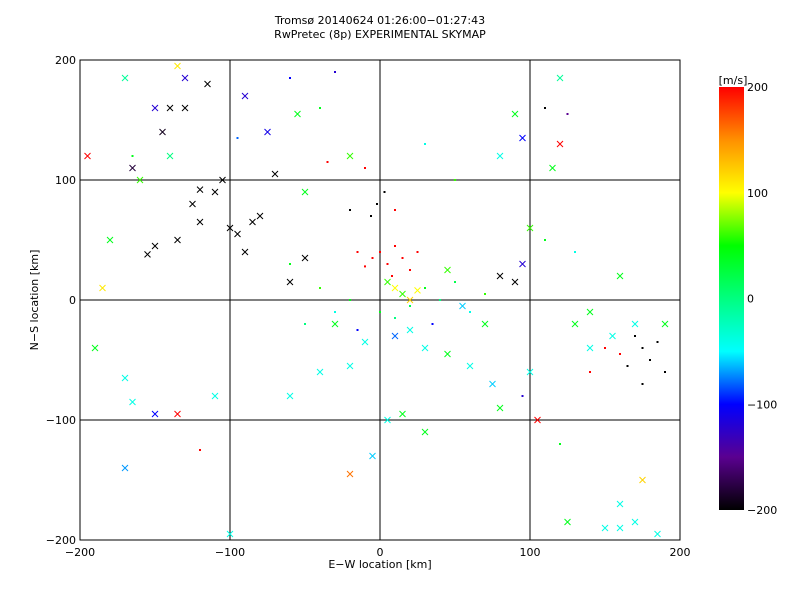 Image resolution: width=800 pixels, height=604 pixels. What do you see at coordinates (61, 420) in the screenshot?
I see `y-tick-label: −100` at bounding box center [61, 420].